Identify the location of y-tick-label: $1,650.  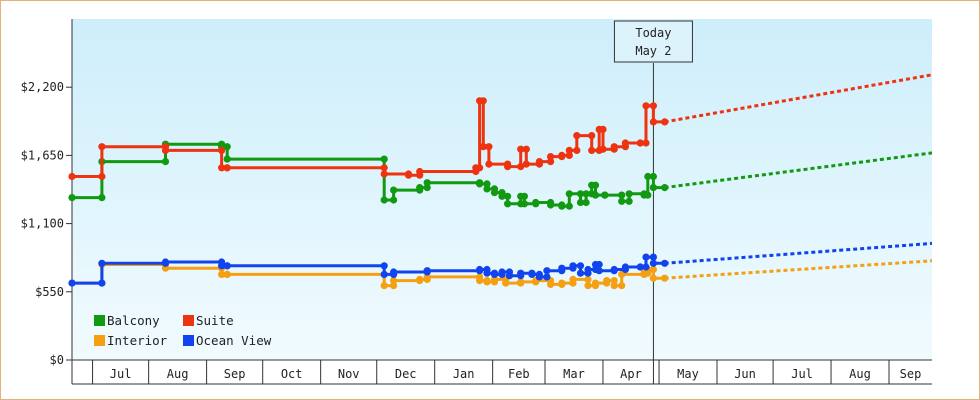
(42, 155).